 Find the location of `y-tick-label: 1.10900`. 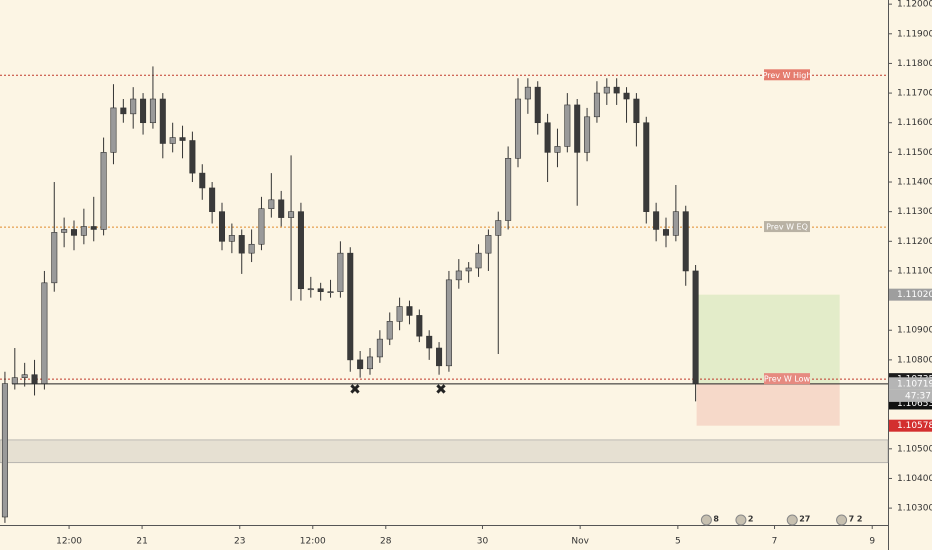

y-tick-label: 1.10900 is located at coordinates (914, 331).